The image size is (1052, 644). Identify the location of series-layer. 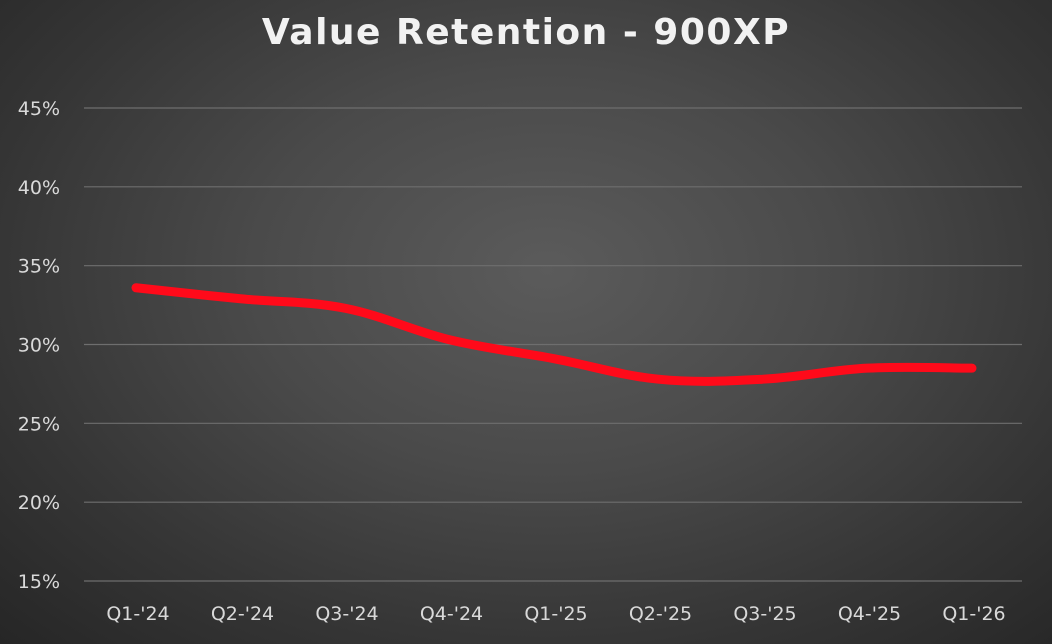
(554, 334).